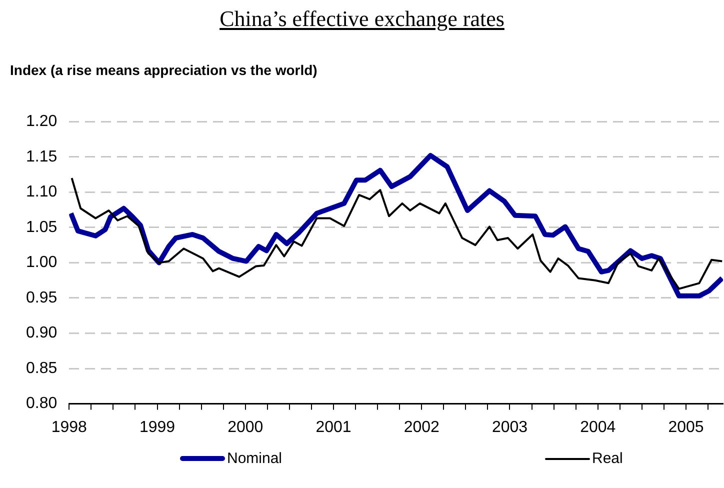  Describe the element at coordinates (254, 458) in the screenshot. I see `legend-label: Nominal` at that location.